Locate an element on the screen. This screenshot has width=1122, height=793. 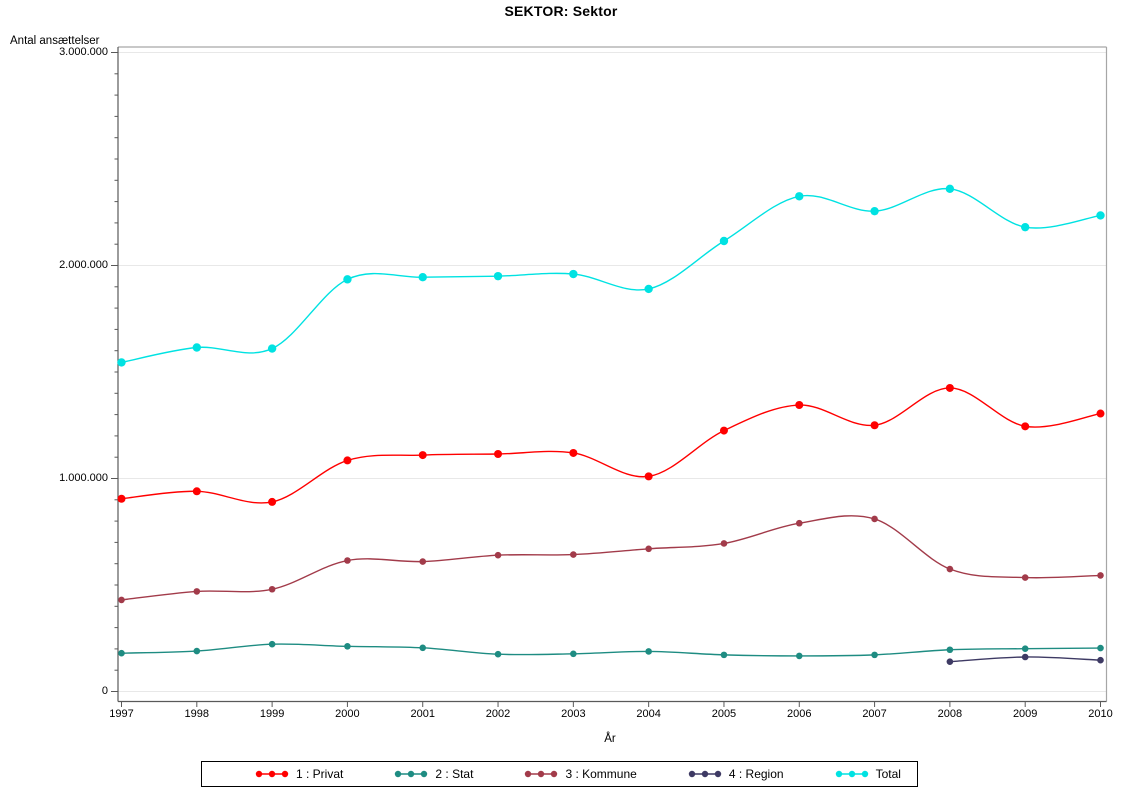
chart-title: SEKTOR: Sektor is located at coordinates (561, 11).